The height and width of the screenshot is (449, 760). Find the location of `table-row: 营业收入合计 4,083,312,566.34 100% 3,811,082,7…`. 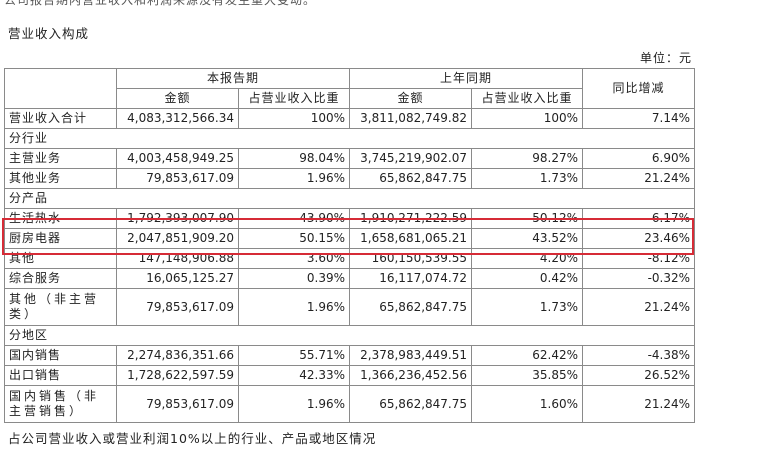

table-row: 营业收入合计 4,083,312,566.34 100% 3,811,082,7… is located at coordinates (350, 118).